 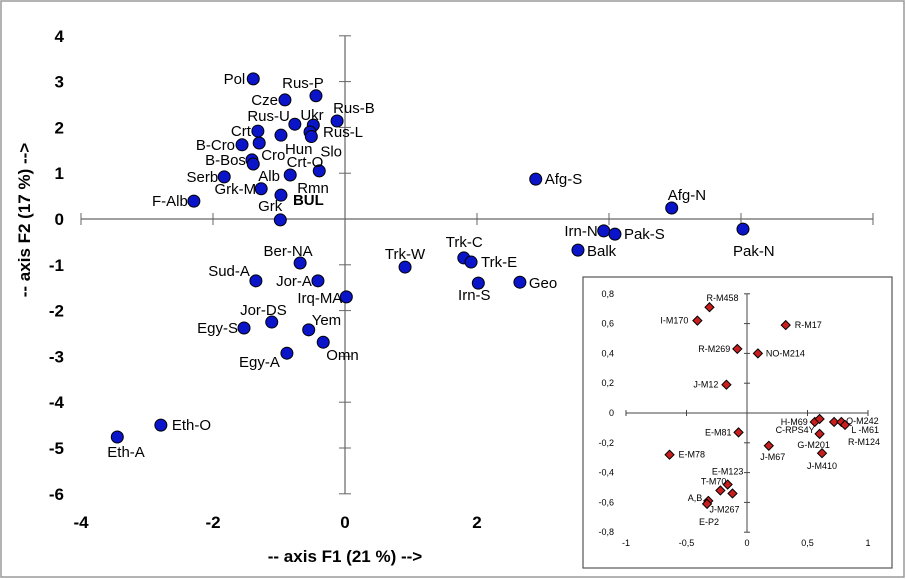 What do you see at coordinates (57, 402) in the screenshot?
I see `y-tick-label: -4` at bounding box center [57, 402].